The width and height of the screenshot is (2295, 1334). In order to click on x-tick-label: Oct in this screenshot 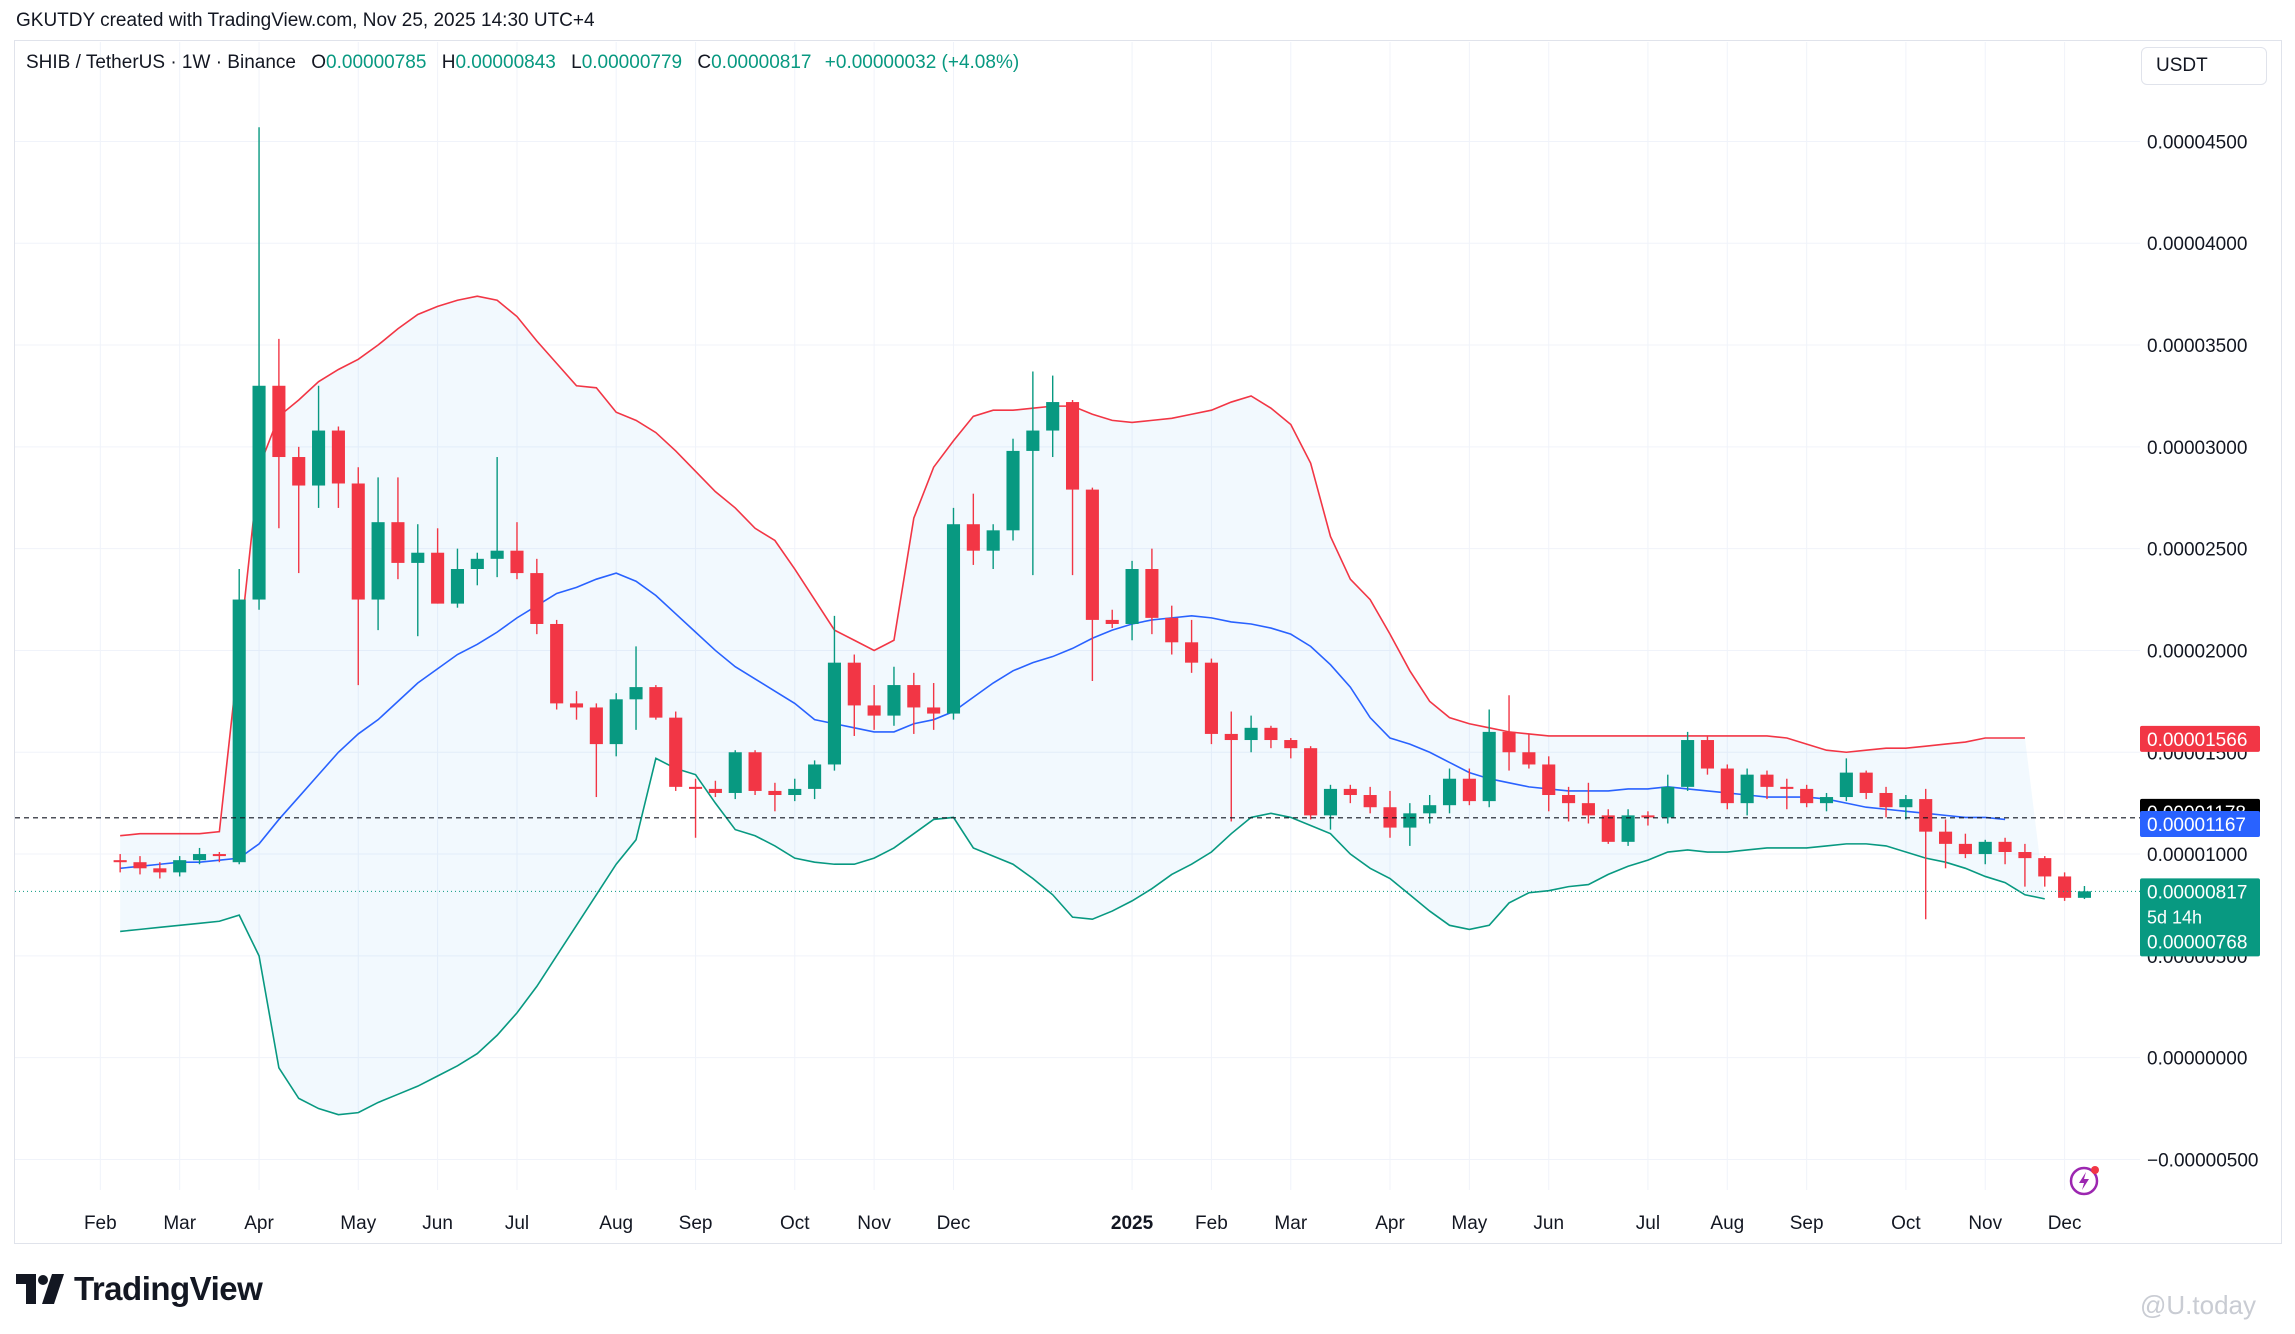, I will do `click(795, 1223)`.